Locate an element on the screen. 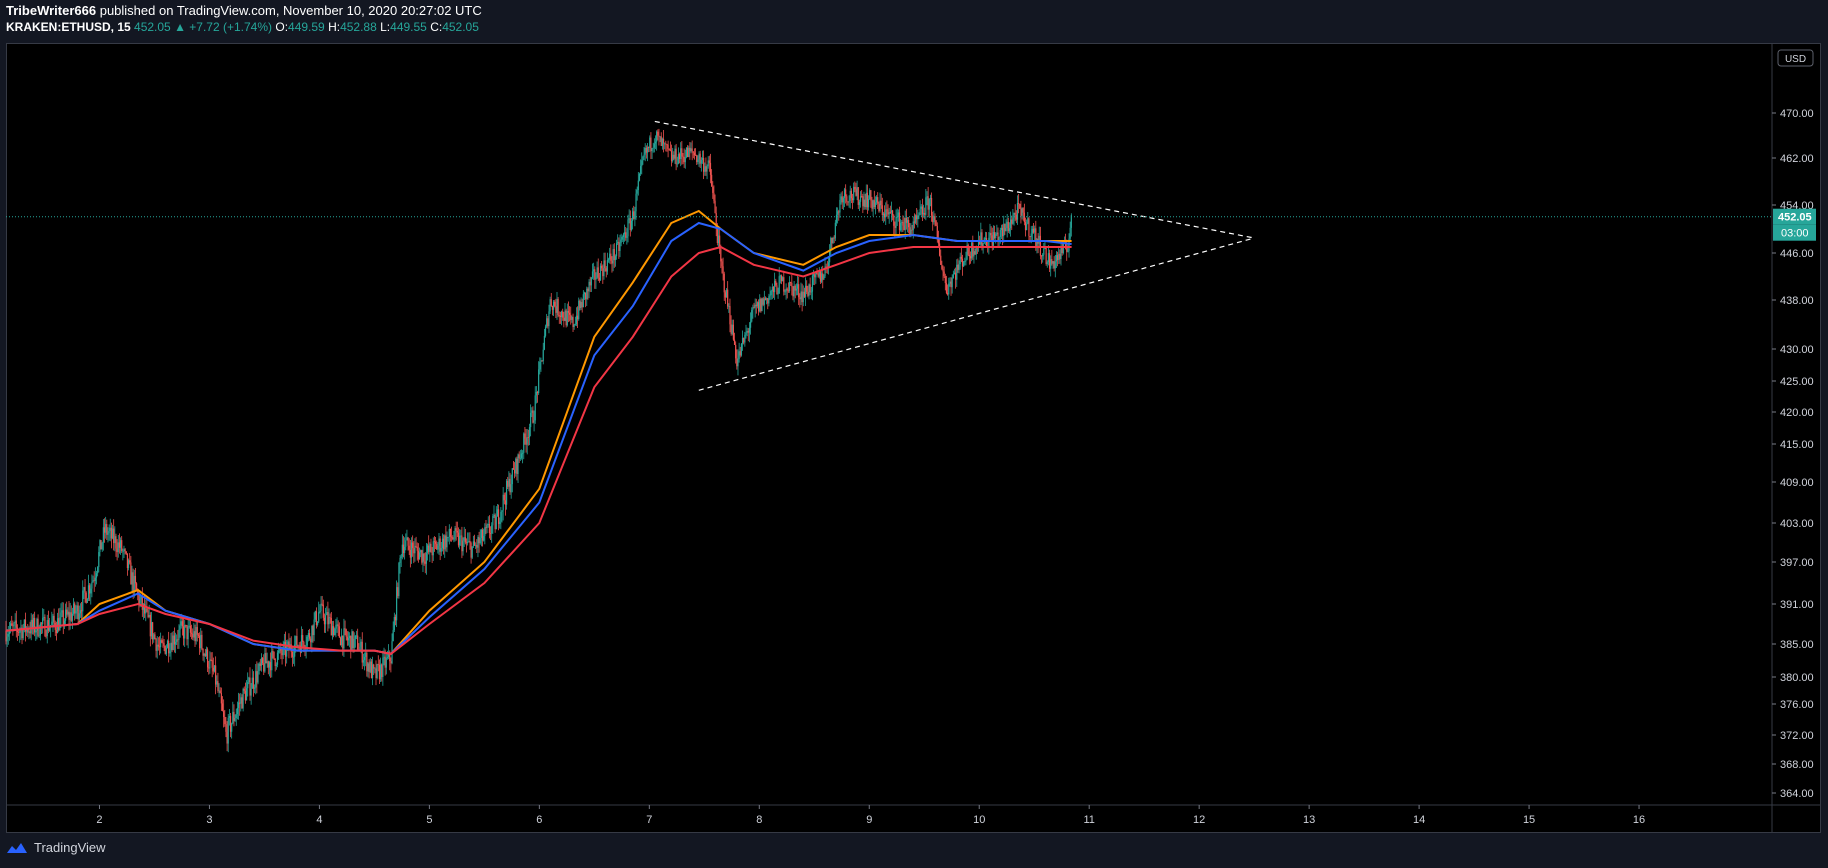 This screenshot has height=868, width=1828. x-tick-label: 6 is located at coordinates (539, 820).